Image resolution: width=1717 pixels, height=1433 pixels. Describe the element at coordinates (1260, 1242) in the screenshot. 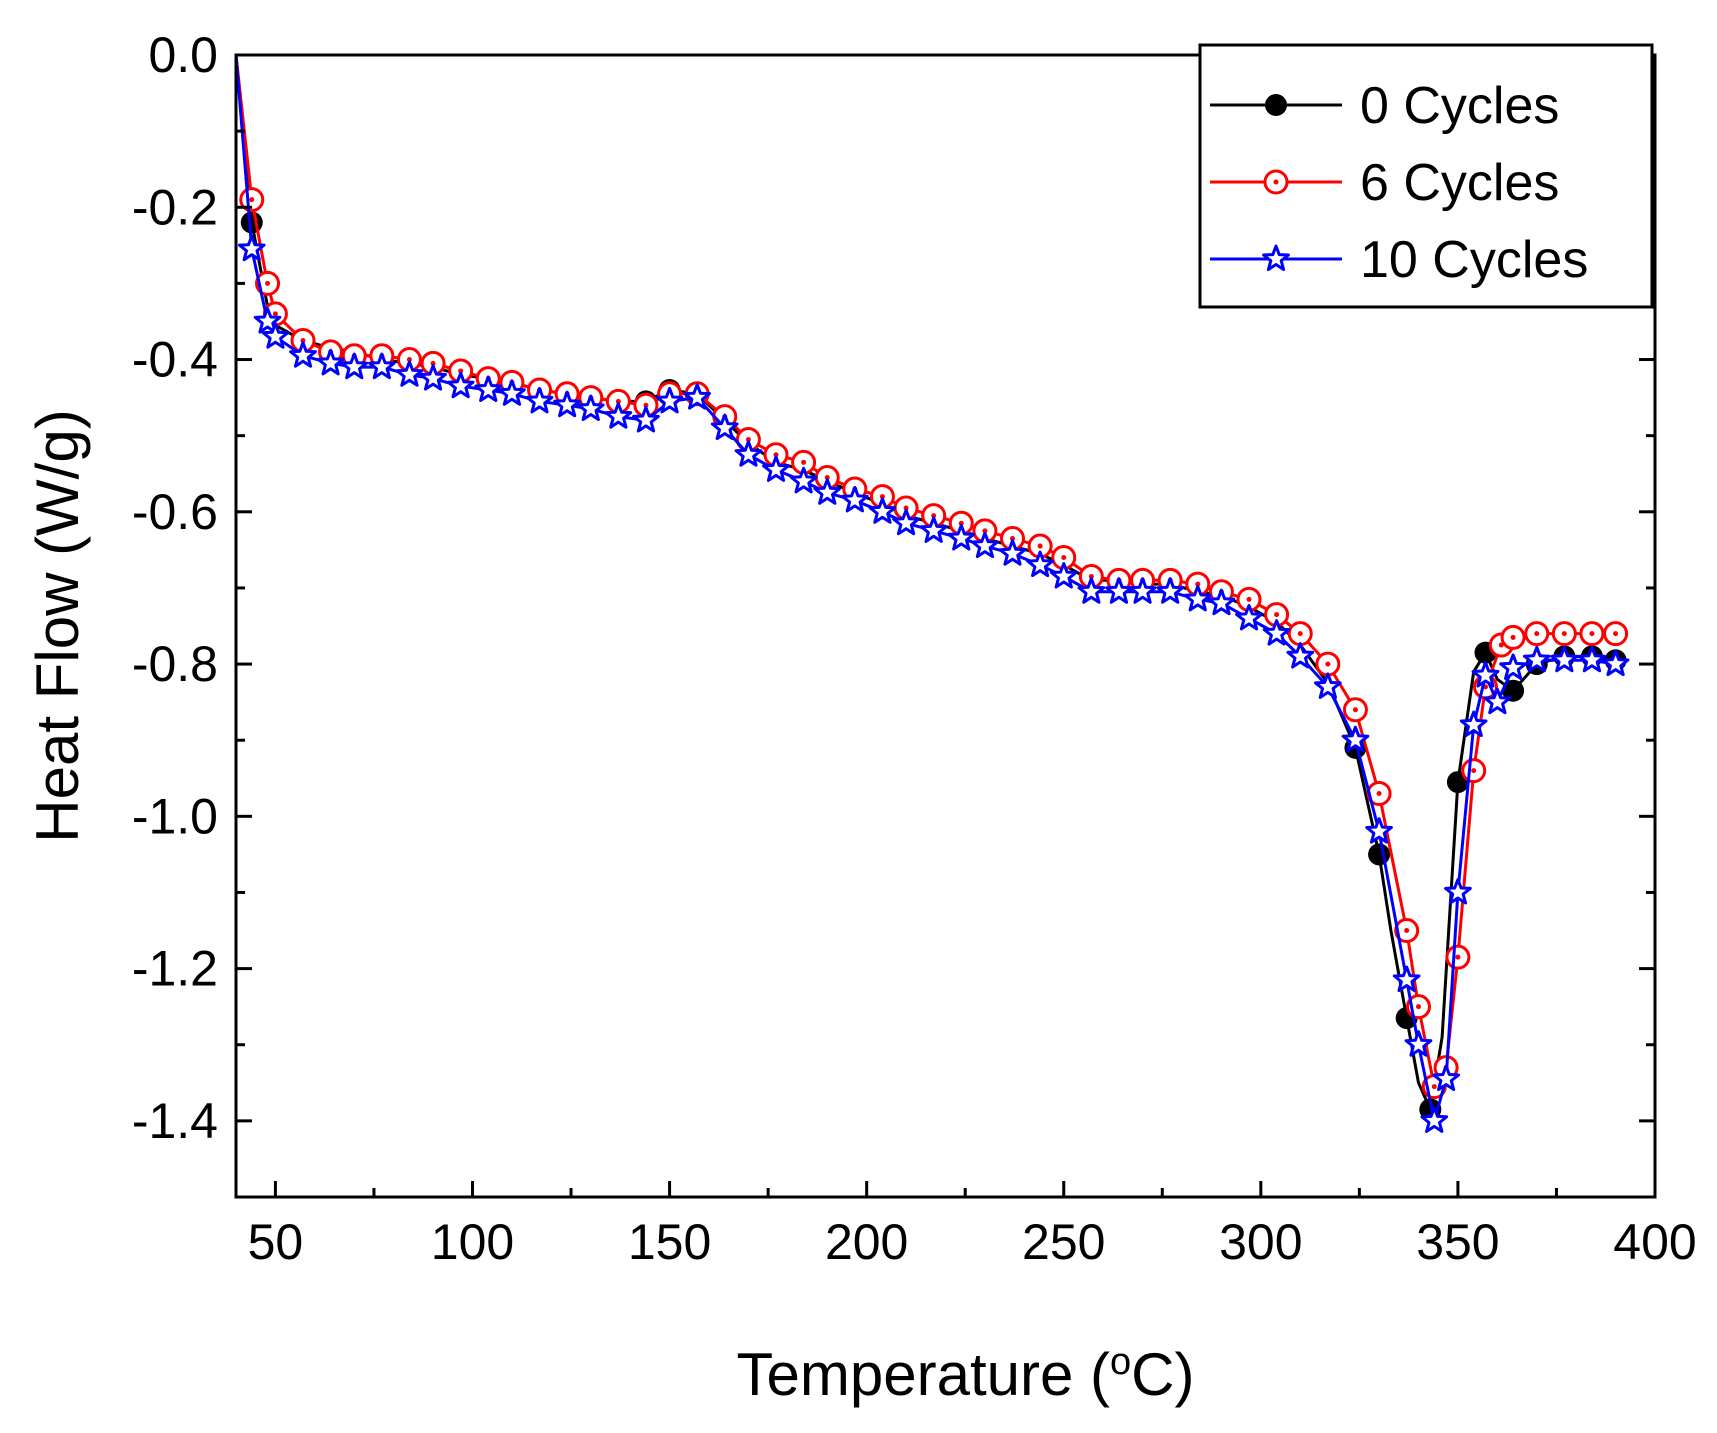

I see `x-tick-label: 300` at that location.